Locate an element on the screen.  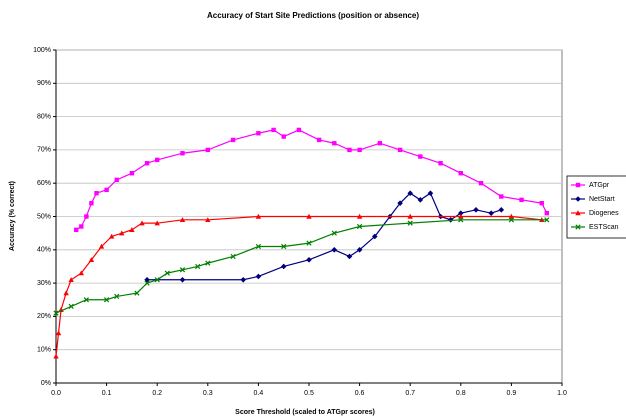
y-tick-label: 80% is located at coordinates (44, 116).